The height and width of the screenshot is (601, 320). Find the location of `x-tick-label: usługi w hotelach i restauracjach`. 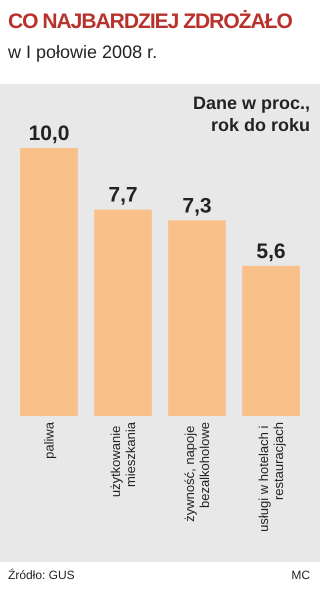

x-tick-label: usługi w hotelach i restauracjach is located at coordinates (271, 477).